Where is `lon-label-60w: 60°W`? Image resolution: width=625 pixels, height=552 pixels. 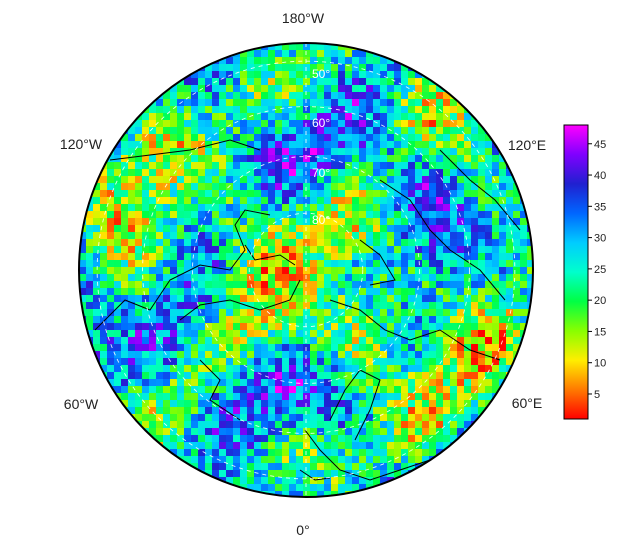 lon-label-60w: 60°W is located at coordinates (81, 404).